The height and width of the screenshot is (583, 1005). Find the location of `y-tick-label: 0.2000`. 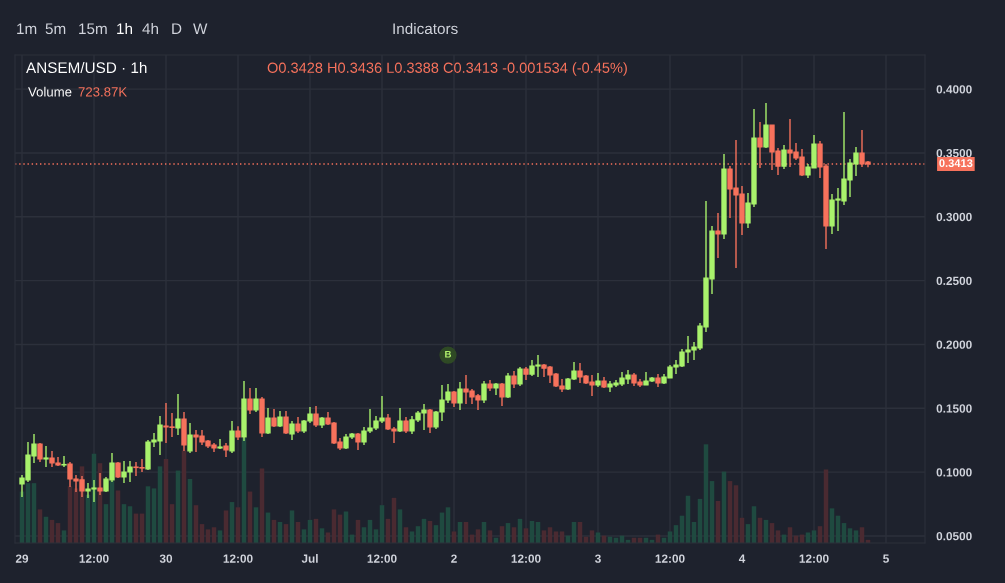

y-tick-label: 0.2000 is located at coordinates (954, 344).